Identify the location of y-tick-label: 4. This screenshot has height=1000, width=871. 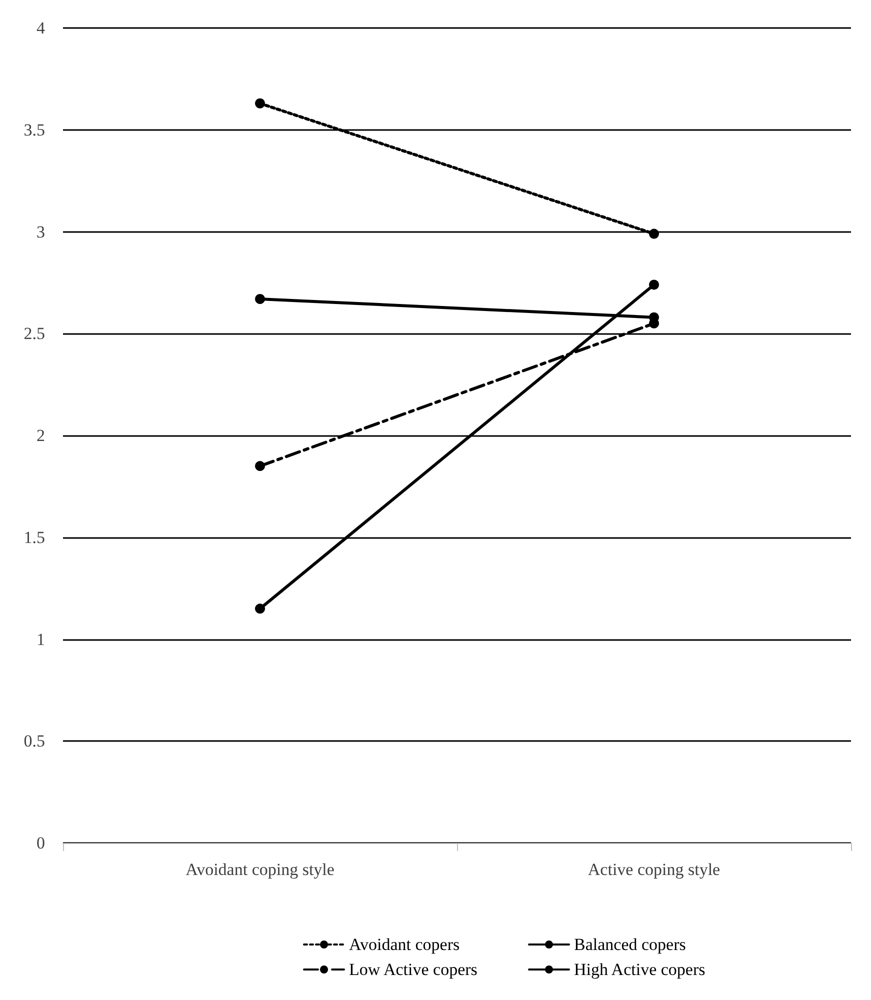
(41, 28).